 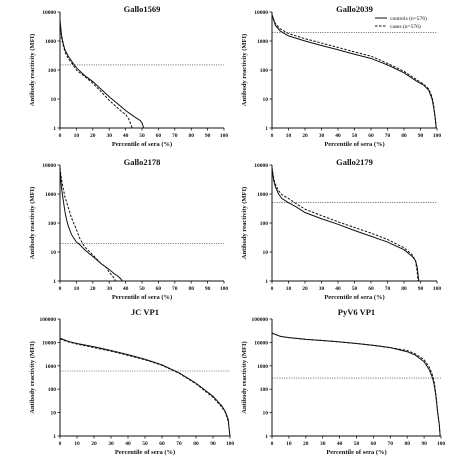 What do you see at coordinates (142, 9) in the screenshot?
I see `chart-title: Gallo1569` at bounding box center [142, 9].